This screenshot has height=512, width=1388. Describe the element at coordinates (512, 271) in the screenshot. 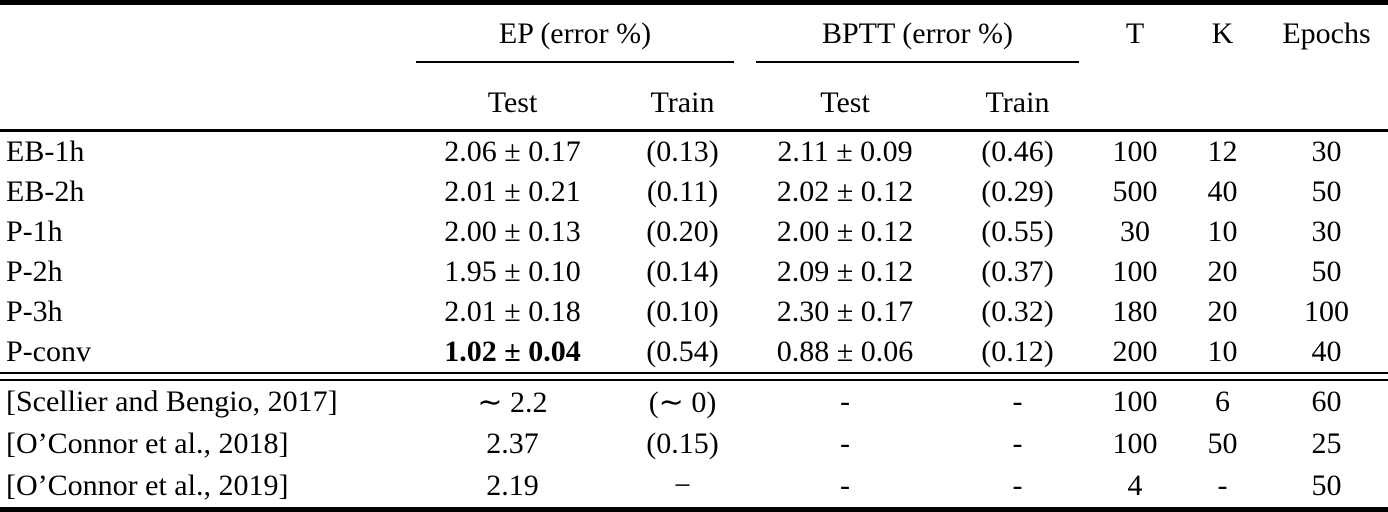

I see `cell-ep-test: 1.95 ± 0.10` at that location.